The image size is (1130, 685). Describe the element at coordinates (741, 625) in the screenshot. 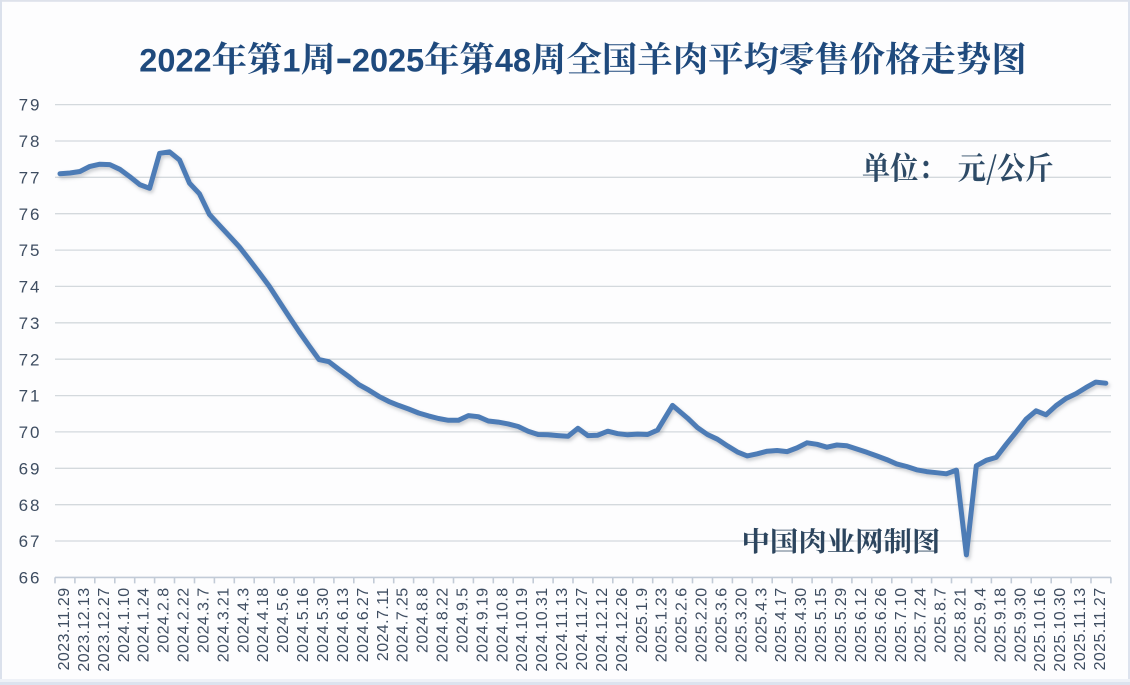

I see `svg-text: 2025.3.20` at that location.